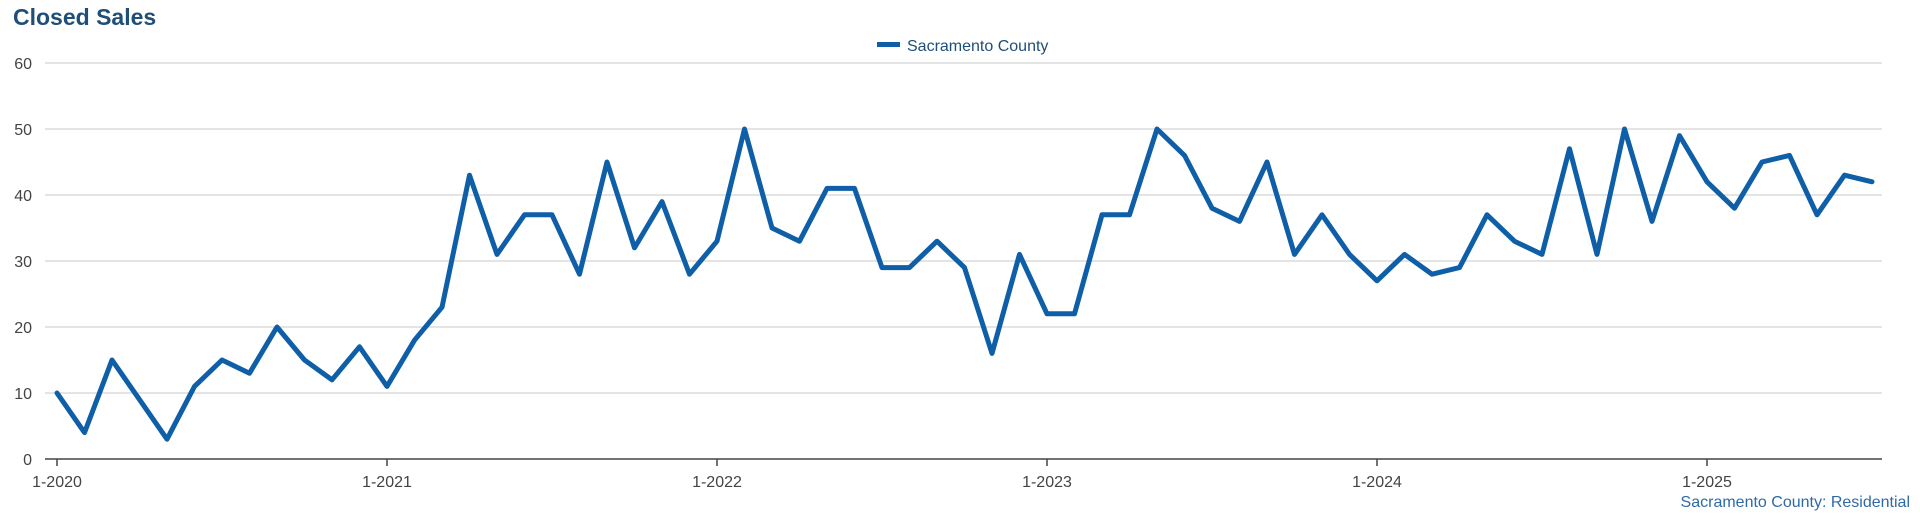 Image resolution: width=1920 pixels, height=514 pixels. What do you see at coordinates (85, 17) in the screenshot?
I see `chart-title: Closed Sales` at bounding box center [85, 17].